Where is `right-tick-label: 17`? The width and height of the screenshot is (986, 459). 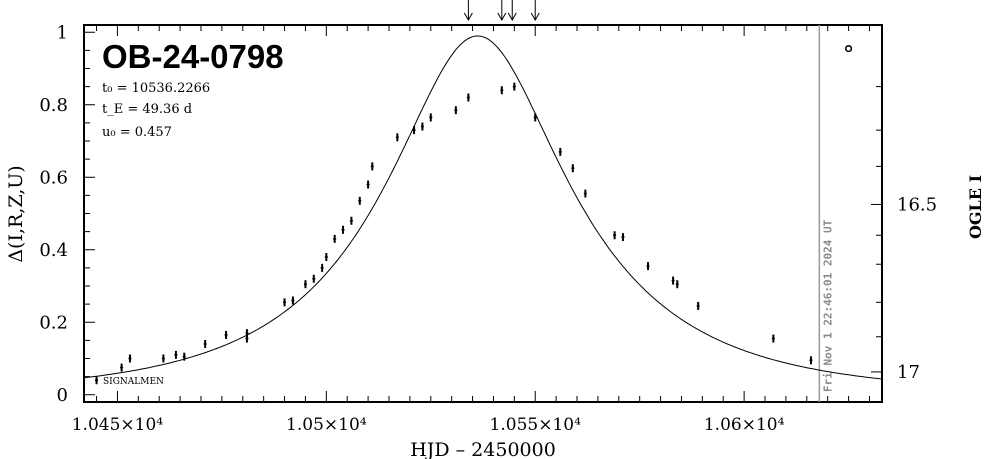 right-tick-label: 17 is located at coordinates (908, 372).